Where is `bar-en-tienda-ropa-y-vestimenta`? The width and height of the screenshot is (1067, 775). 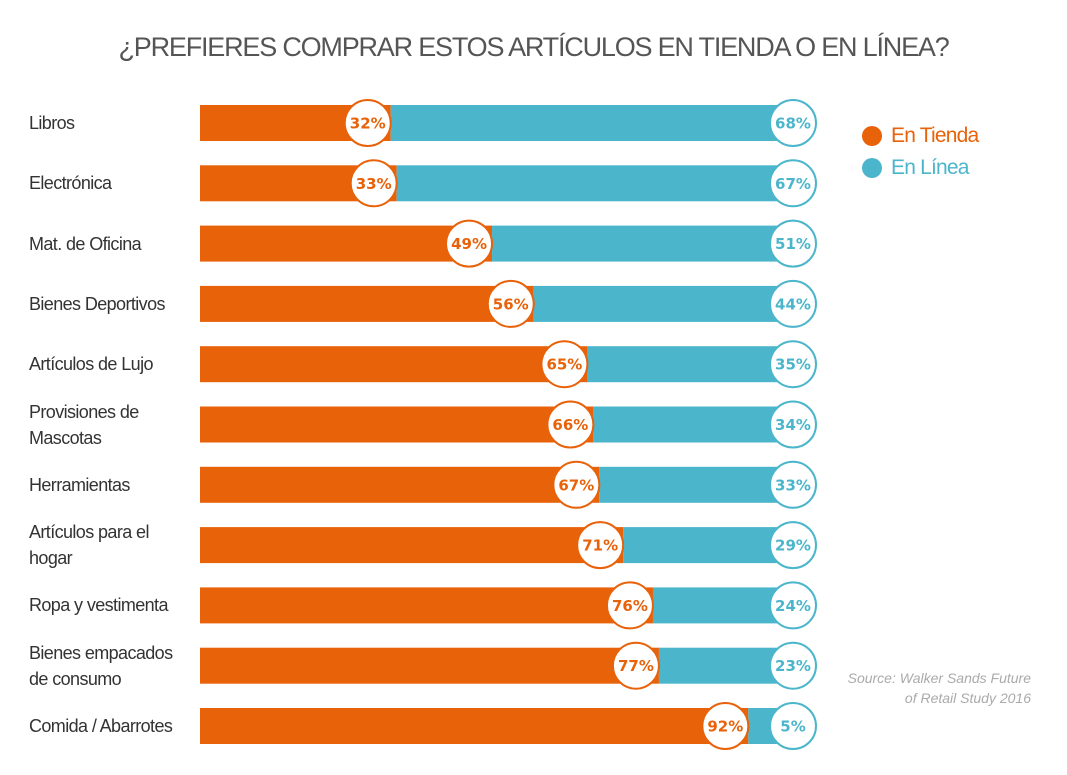
bar-en-tienda-ropa-y-vestimenta is located at coordinates (426, 605).